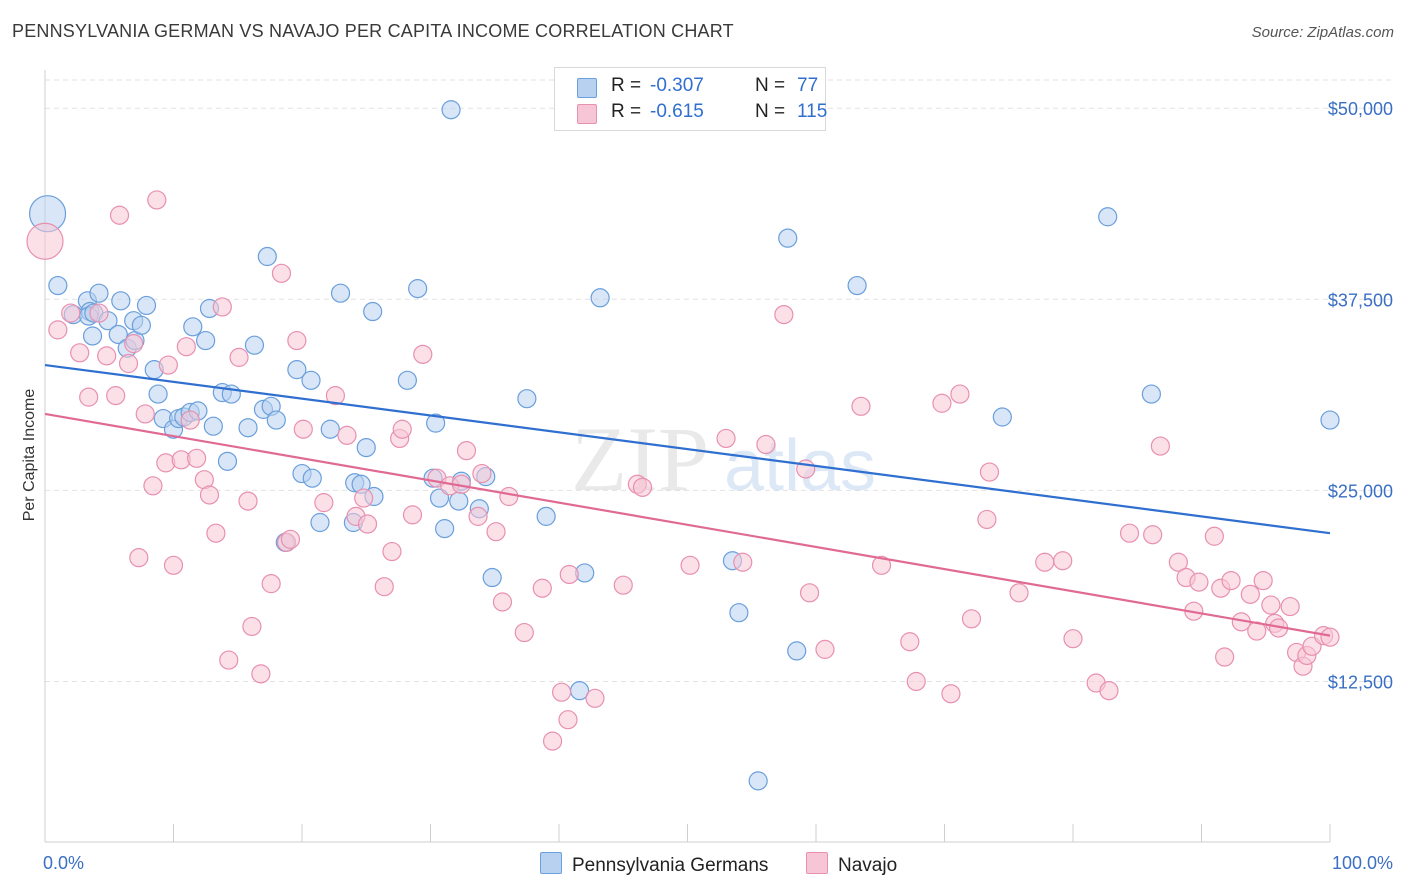 This screenshot has height=892, width=1406. I want to click on source-link: ZipAtlas.com, so click(1350, 32).